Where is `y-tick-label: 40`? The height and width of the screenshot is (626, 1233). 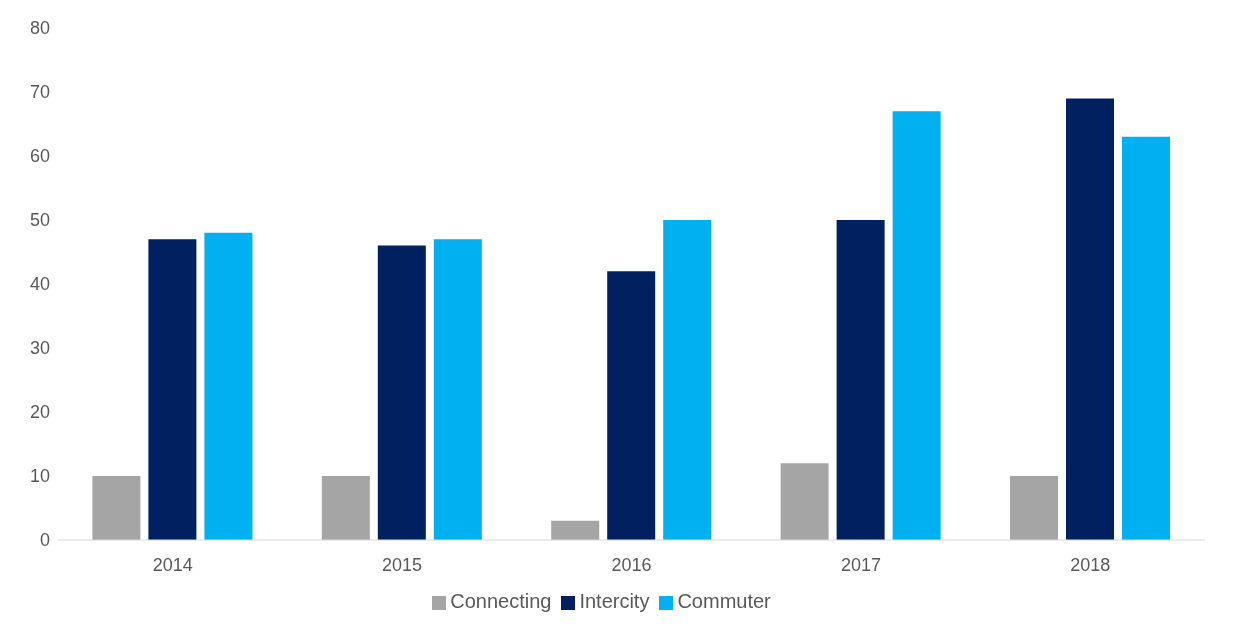 y-tick-label: 40 is located at coordinates (39, 284).